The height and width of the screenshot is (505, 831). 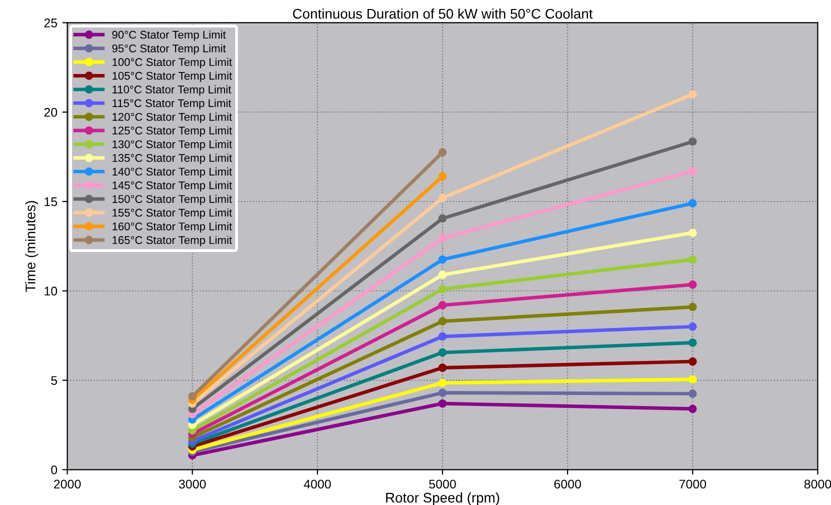 What do you see at coordinates (172, 241) in the screenshot?
I see `legend-label: 165°C Stator Temp Limit` at bounding box center [172, 241].